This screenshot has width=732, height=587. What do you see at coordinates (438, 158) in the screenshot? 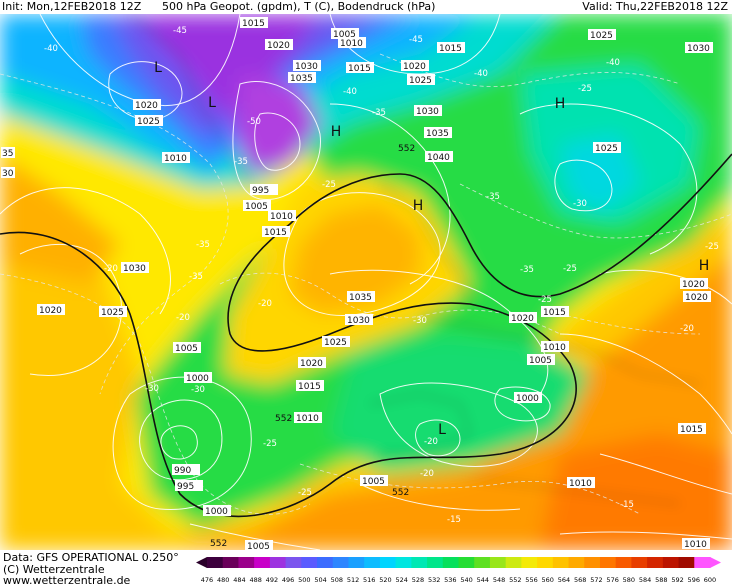
I see `isobar-label: 1040` at bounding box center [438, 158].